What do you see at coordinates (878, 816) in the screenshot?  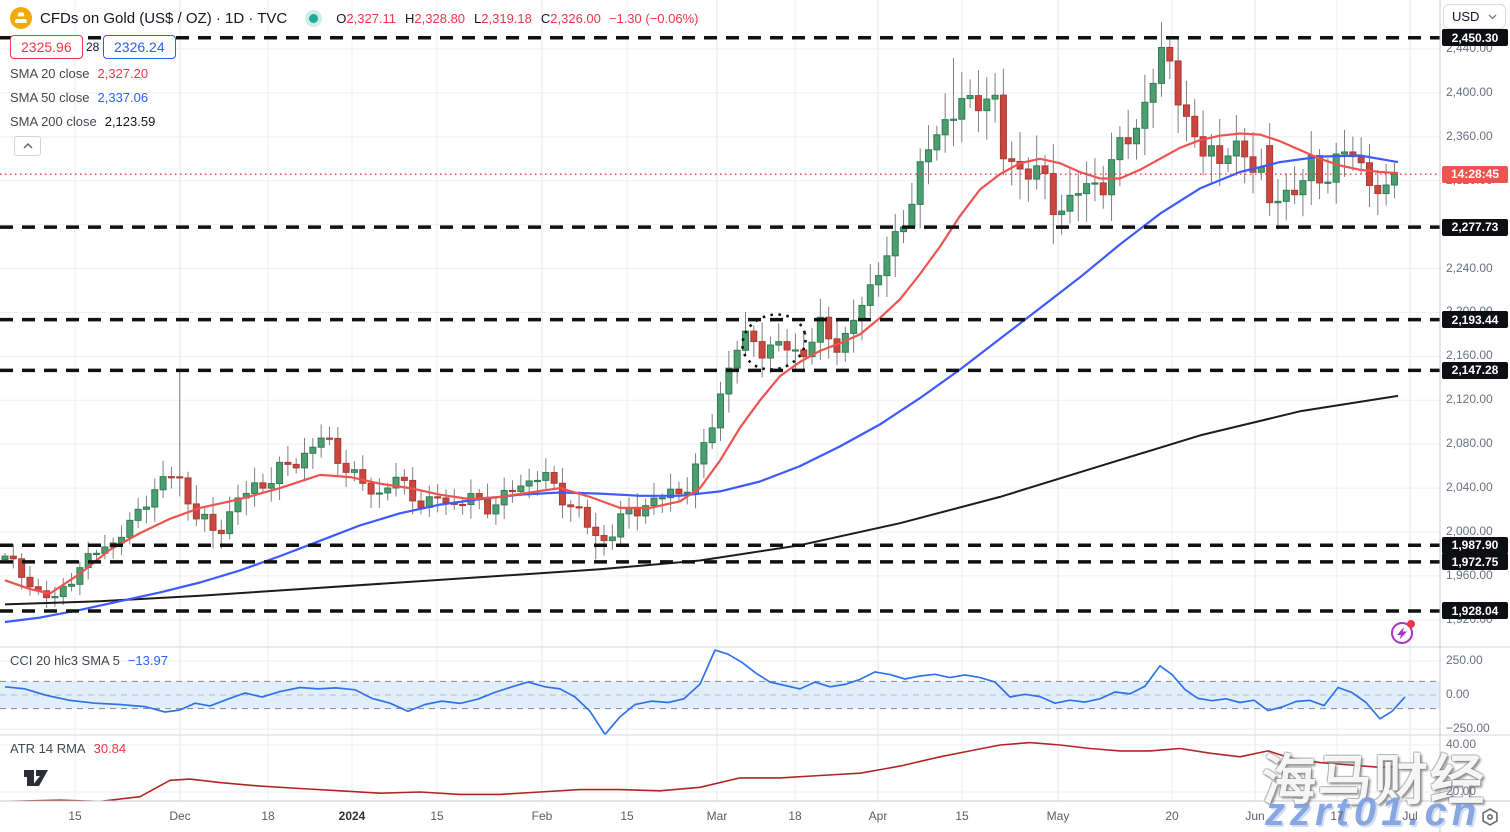 I see `time-axis-label: Apr` at bounding box center [878, 816].